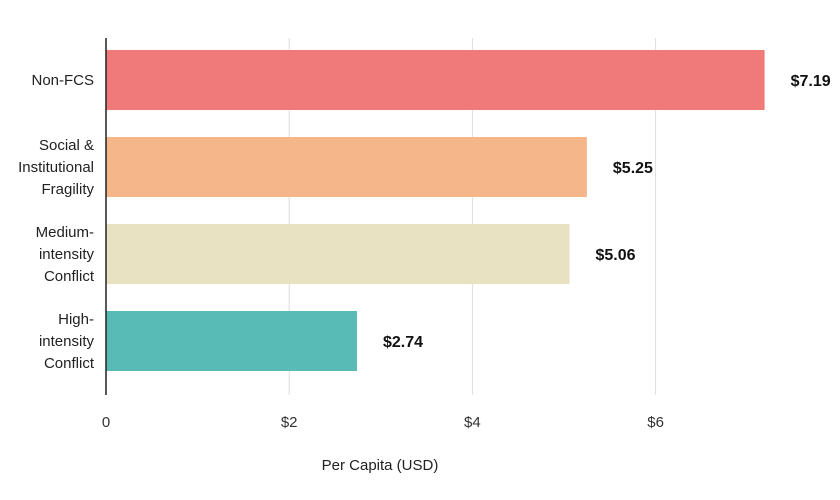 This screenshot has width=840, height=500. Describe the element at coordinates (66, 145) in the screenshot. I see `category-label-line: Social &` at that location.